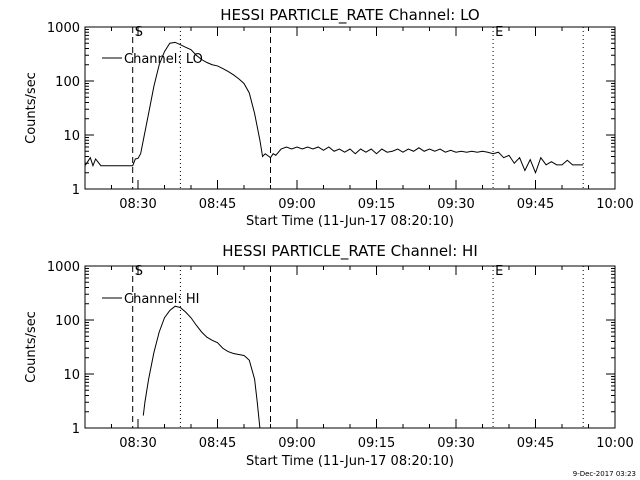  Describe the element at coordinates (349, 15) in the screenshot. I see `chart-title: HESSI PARTICLE_RATE Channel: LO` at that location.